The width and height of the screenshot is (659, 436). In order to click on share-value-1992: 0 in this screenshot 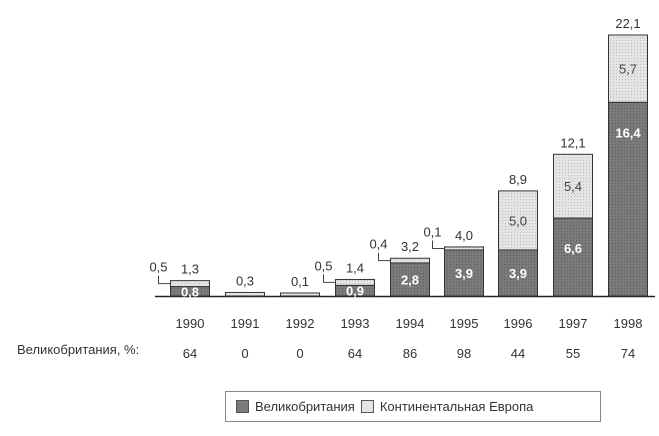, I will do `click(299, 353)`.